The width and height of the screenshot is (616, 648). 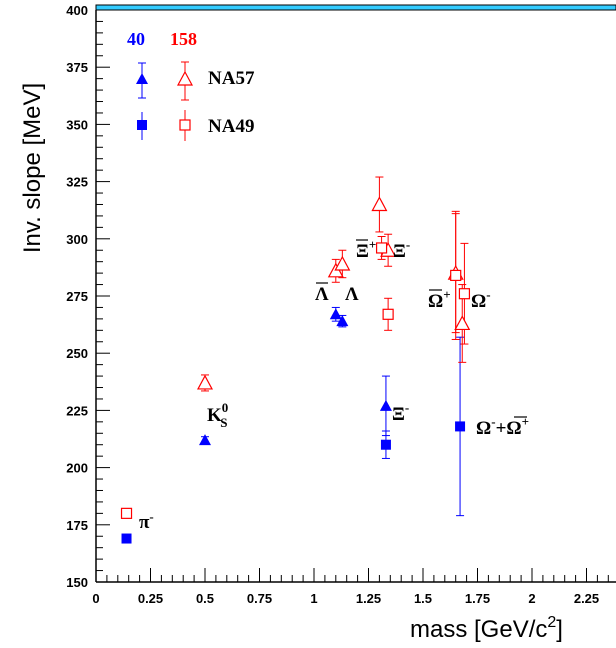 I want to click on x-tick-label: 1.75, so click(x=477, y=598).